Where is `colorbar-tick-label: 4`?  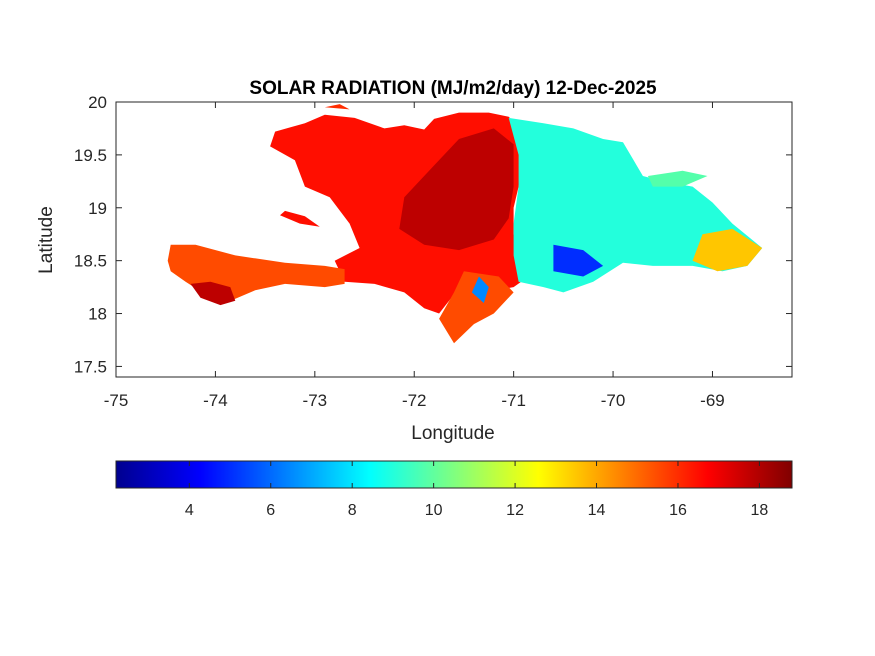 colorbar-tick-label: 4 is located at coordinates (189, 510).